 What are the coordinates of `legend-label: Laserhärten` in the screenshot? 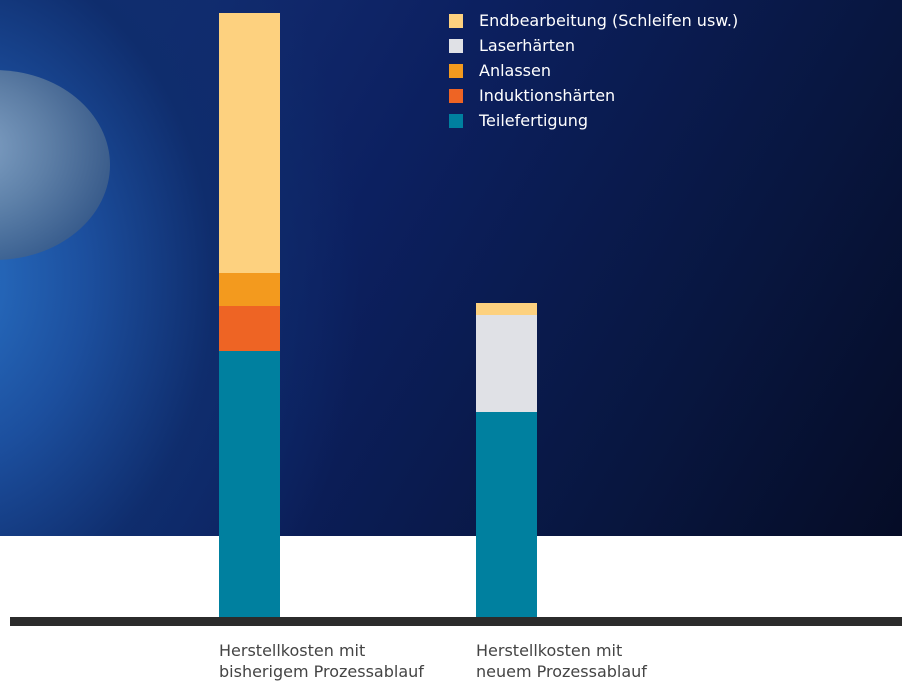 It's located at (527, 45).